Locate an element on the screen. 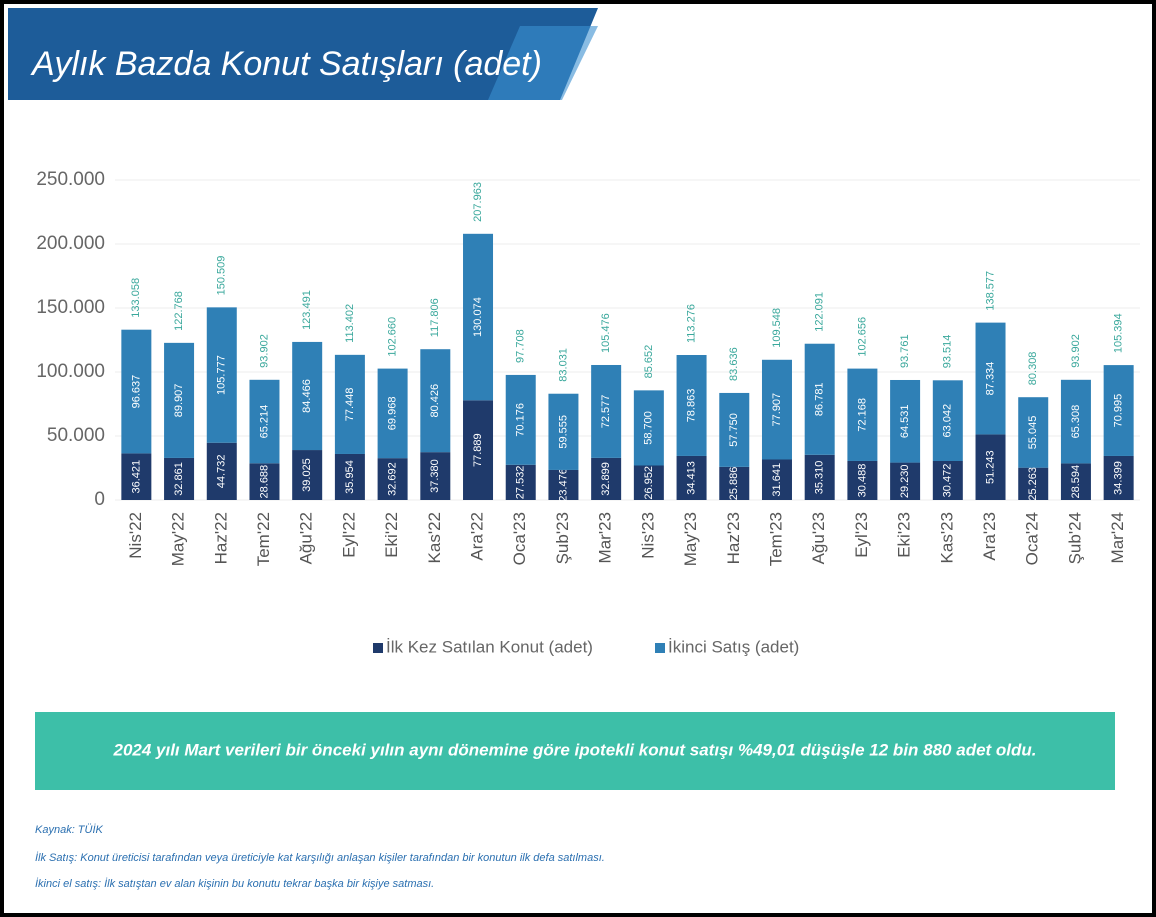  source: Kaynak: TÜİK is located at coordinates (69, 830).